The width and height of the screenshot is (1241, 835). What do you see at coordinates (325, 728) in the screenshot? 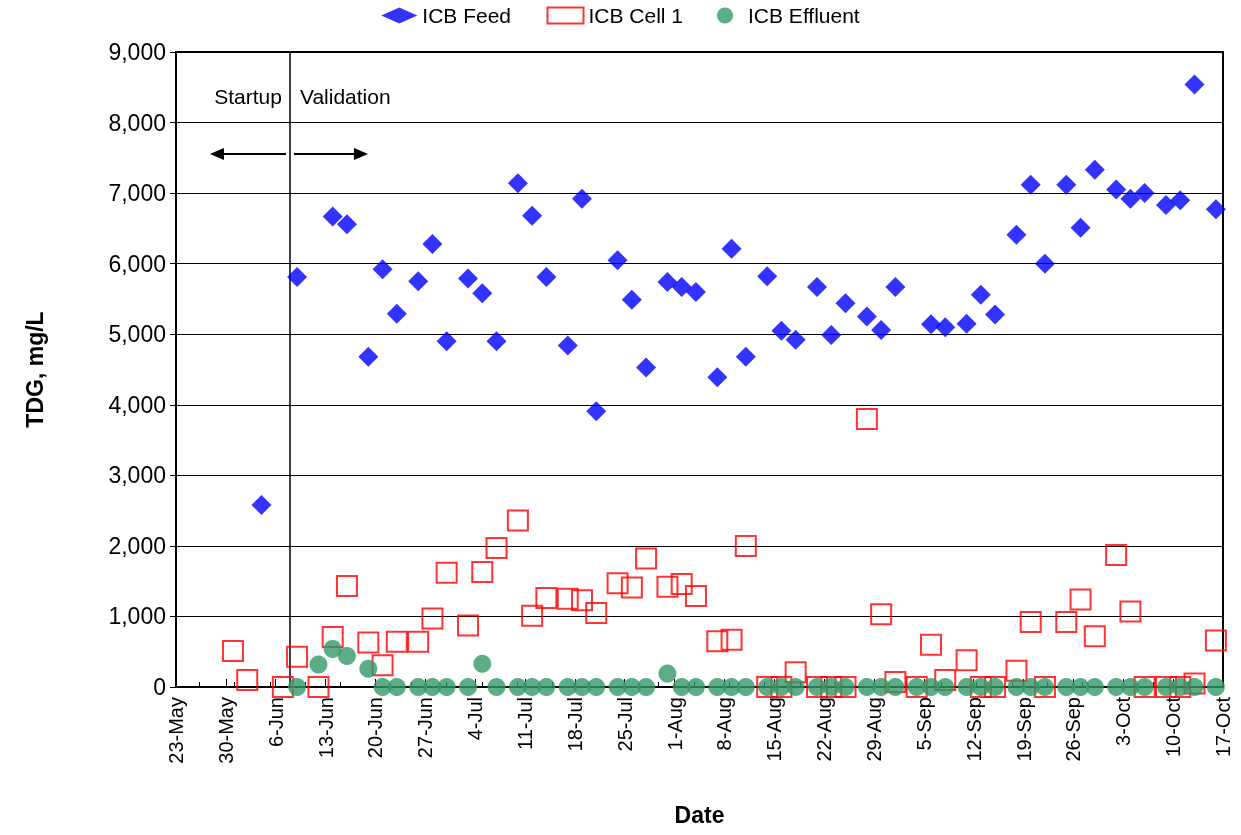
I see `x-tick-label: 13-Jun` at bounding box center [325, 728].